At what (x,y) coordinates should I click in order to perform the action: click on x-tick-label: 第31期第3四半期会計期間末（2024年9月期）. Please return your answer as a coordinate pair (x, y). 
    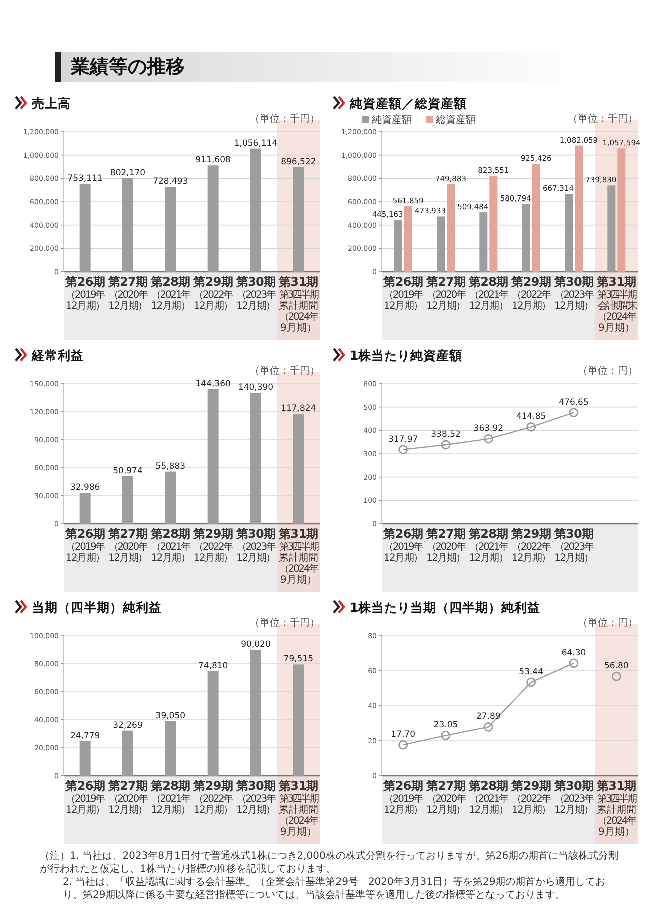
    Looking at the image, I should click on (617, 304).